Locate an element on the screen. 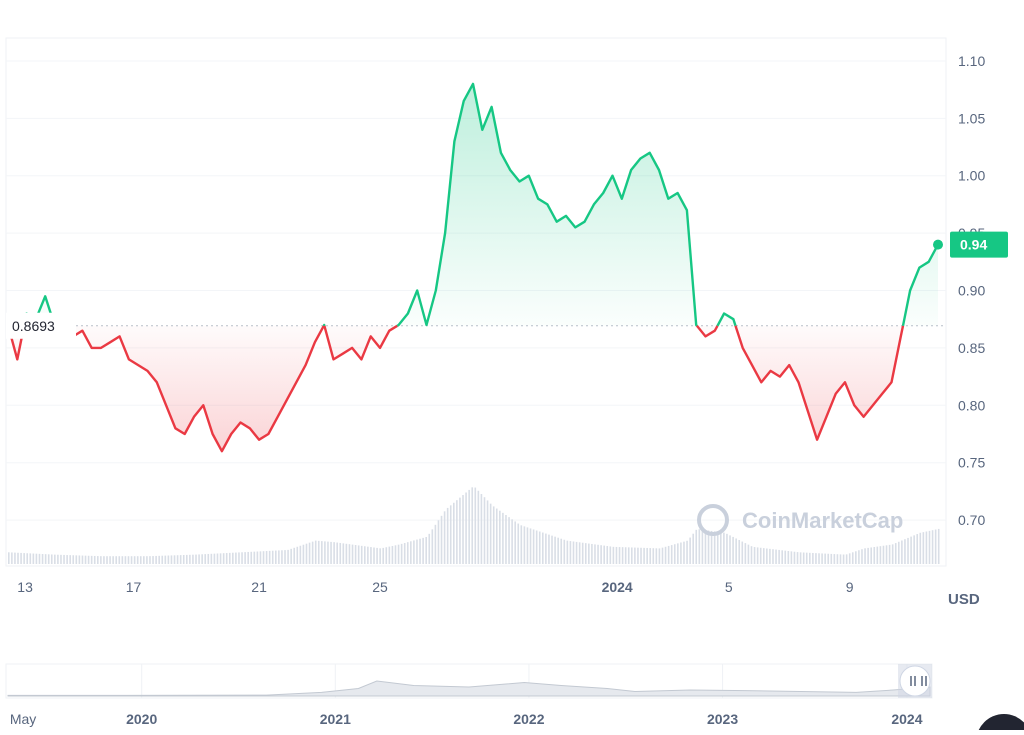 This screenshot has height=735, width=1024. floating-action-icon is located at coordinates (1000, 722).